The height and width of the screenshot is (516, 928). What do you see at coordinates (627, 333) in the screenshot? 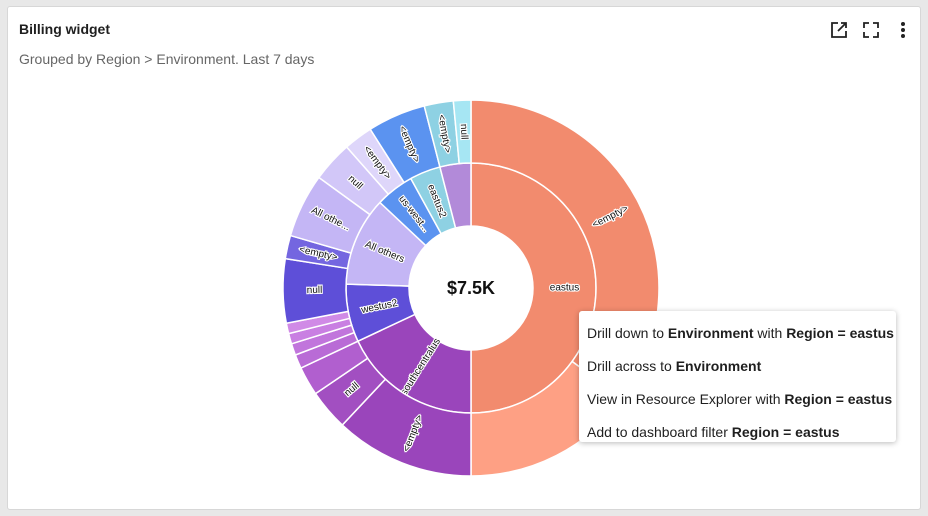
I see `menu-text: Drill down to` at bounding box center [627, 333].